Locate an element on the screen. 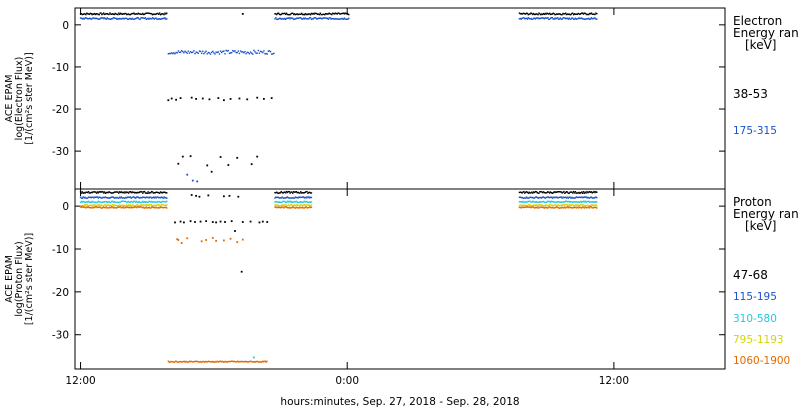 This screenshot has height=415, width=800. data-point-1-4-p5 is located at coordinates (223, 240).